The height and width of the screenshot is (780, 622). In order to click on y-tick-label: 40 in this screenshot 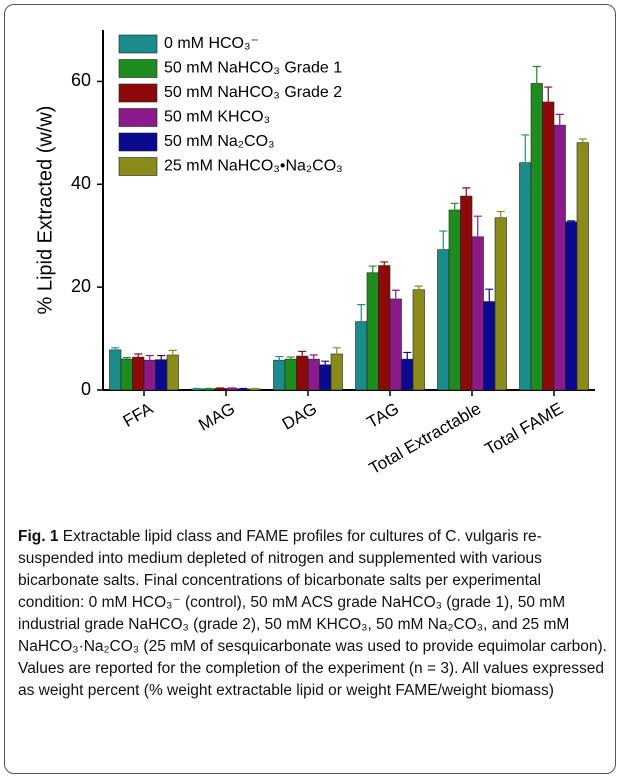, I will do `click(81, 183)`.